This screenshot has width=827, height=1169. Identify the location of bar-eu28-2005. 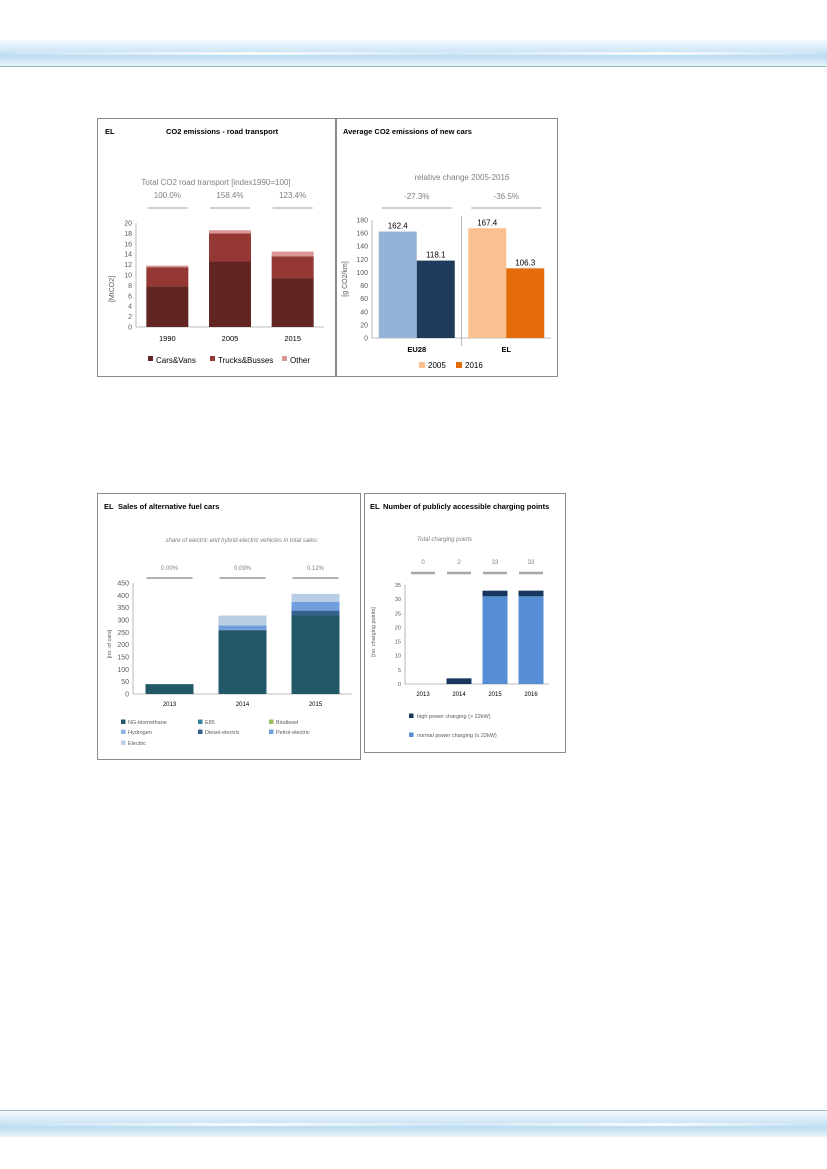
(397, 284).